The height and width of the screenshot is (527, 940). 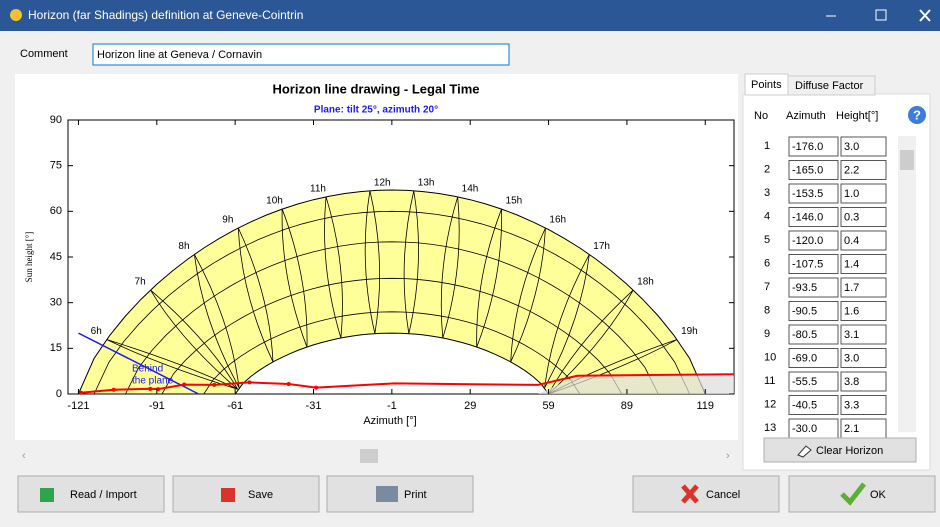 What do you see at coordinates (56, 166) in the screenshot?
I see `y-tick-label: 75` at bounding box center [56, 166].